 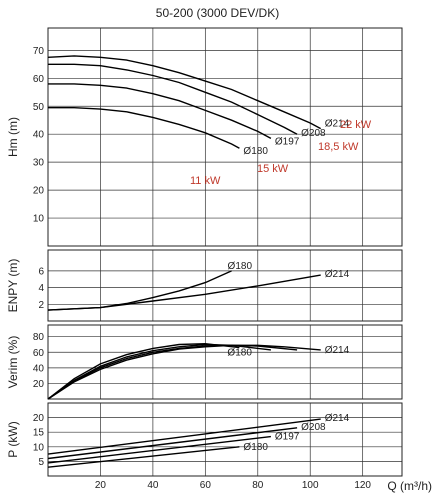 I want to click on x-tick-label: 60, so click(x=206, y=485).